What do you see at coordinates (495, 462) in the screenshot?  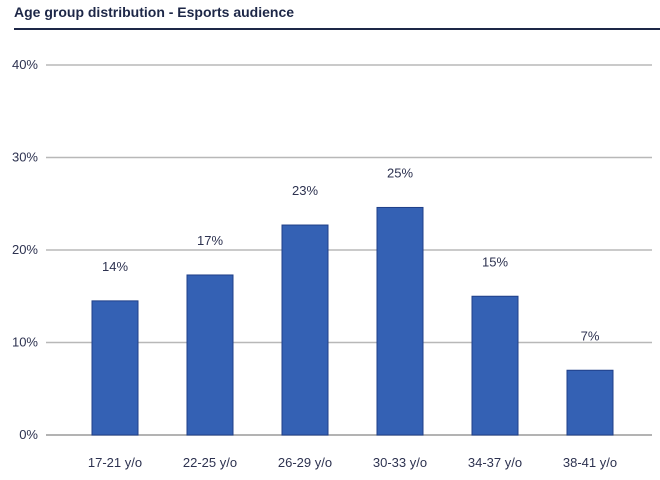 I see `x-tick-label: 34-37 y/o` at bounding box center [495, 462].